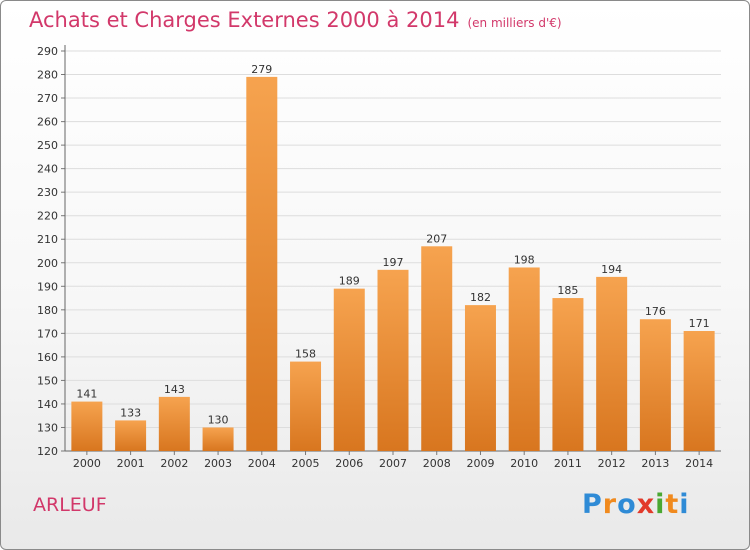 The width and height of the screenshot is (750, 550). I want to click on data-label: 141, so click(86, 394).